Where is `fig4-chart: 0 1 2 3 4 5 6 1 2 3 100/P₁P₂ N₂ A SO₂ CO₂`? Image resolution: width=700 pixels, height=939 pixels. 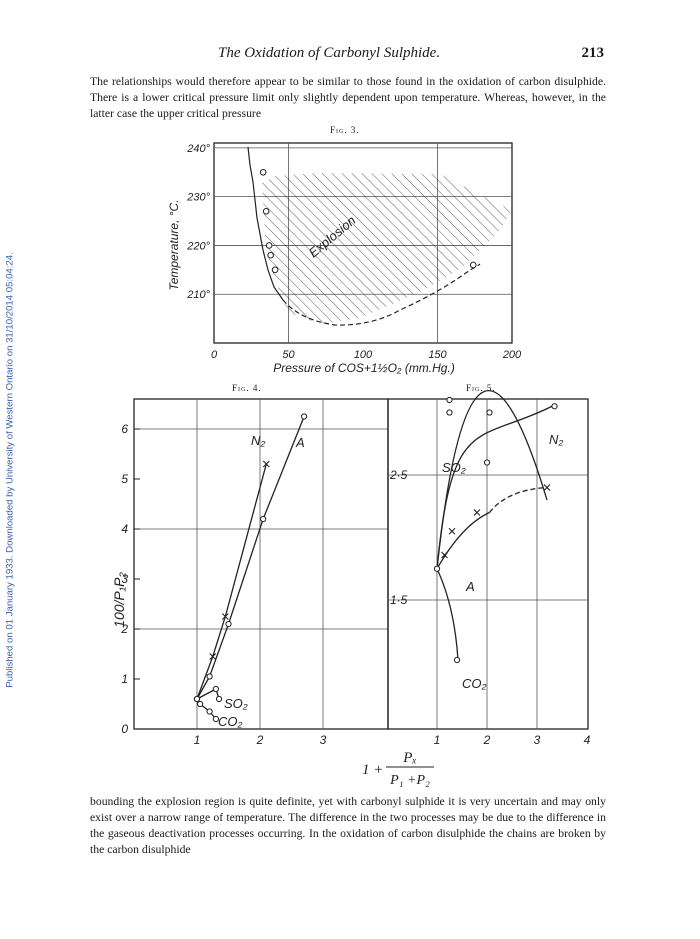 fig4-chart: 0 1 2 3 4 5 6 1 2 3 100/P₁P₂ N₂ A SO₂ CO₂ is located at coordinates (250, 572).